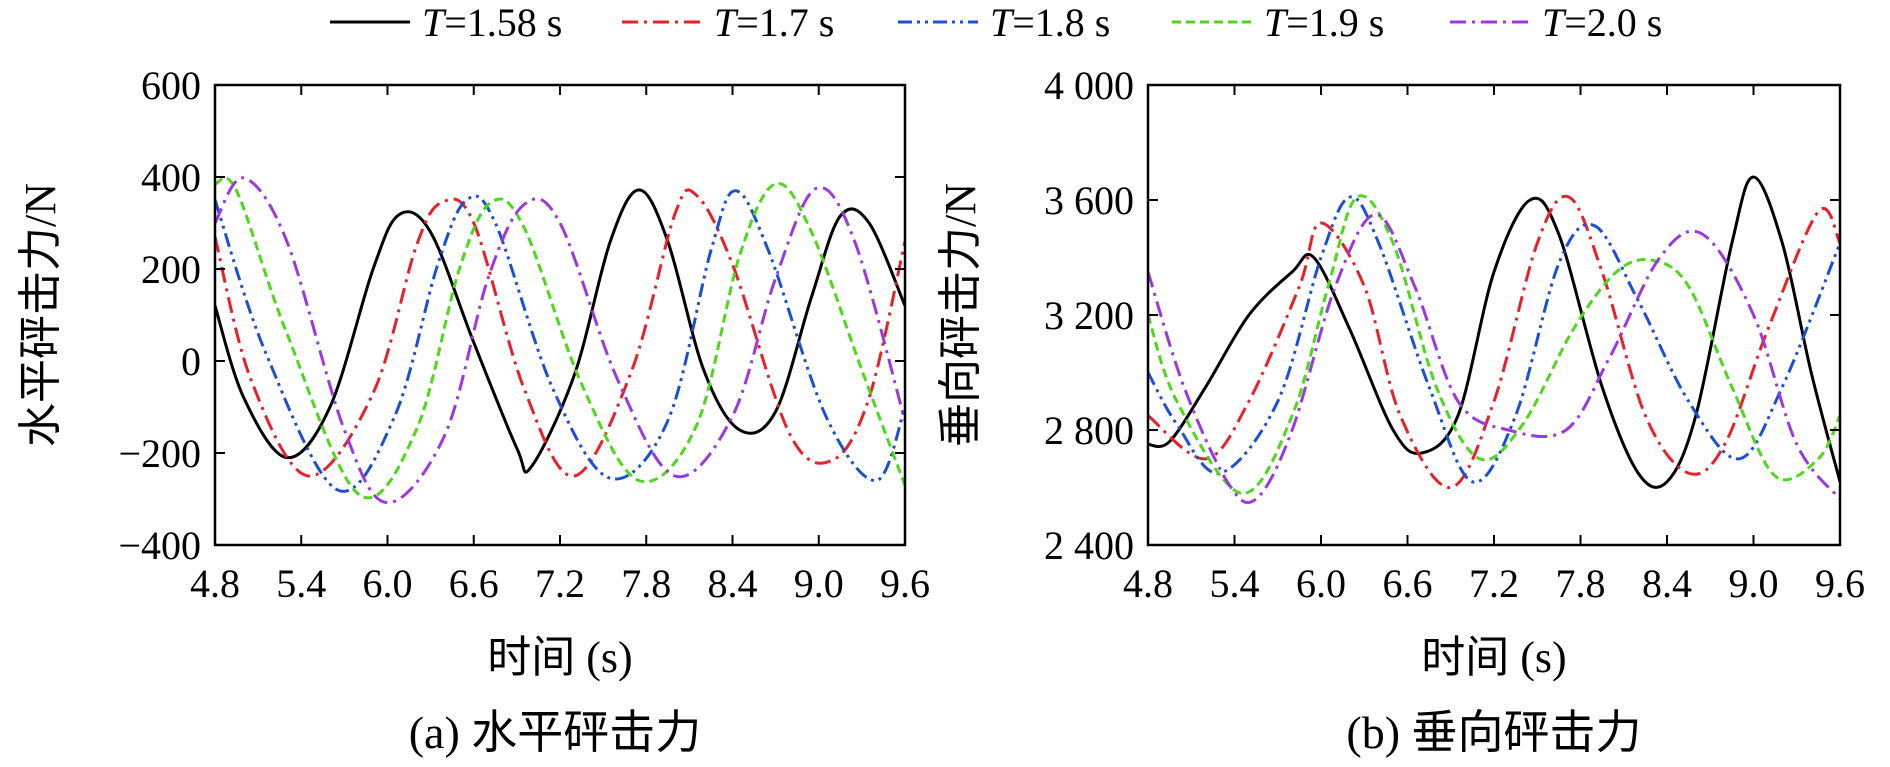 The width and height of the screenshot is (1890, 767). Describe the element at coordinates (171, 85) in the screenshot. I see `y-tick-label: 600` at that location.